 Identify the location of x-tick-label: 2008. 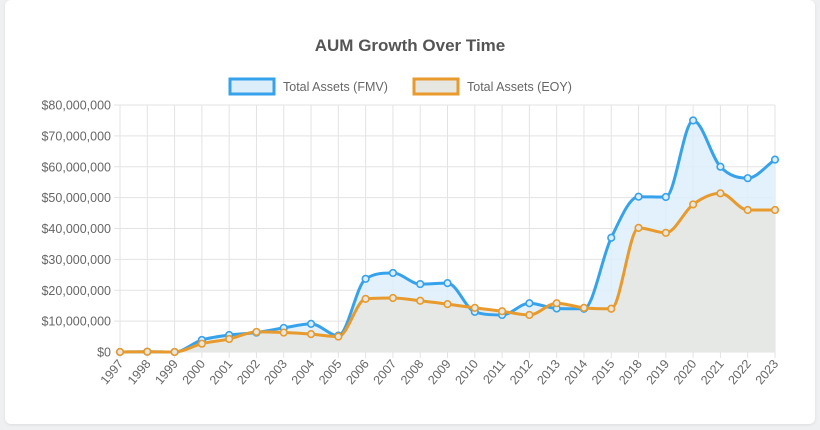
(412, 372).